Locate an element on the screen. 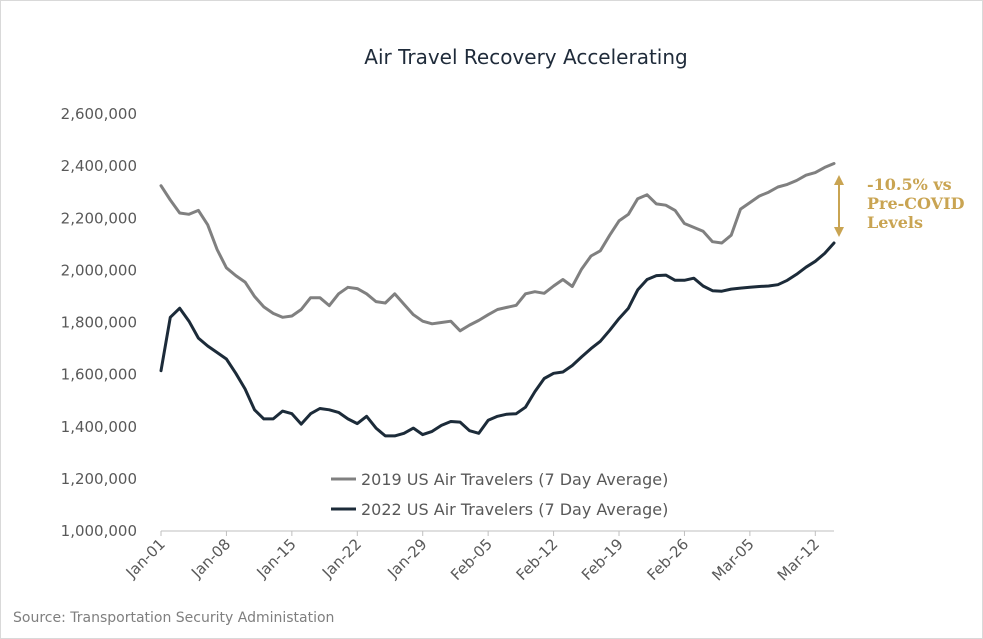  x-tick-label: Feb-12 is located at coordinates (537, 559).